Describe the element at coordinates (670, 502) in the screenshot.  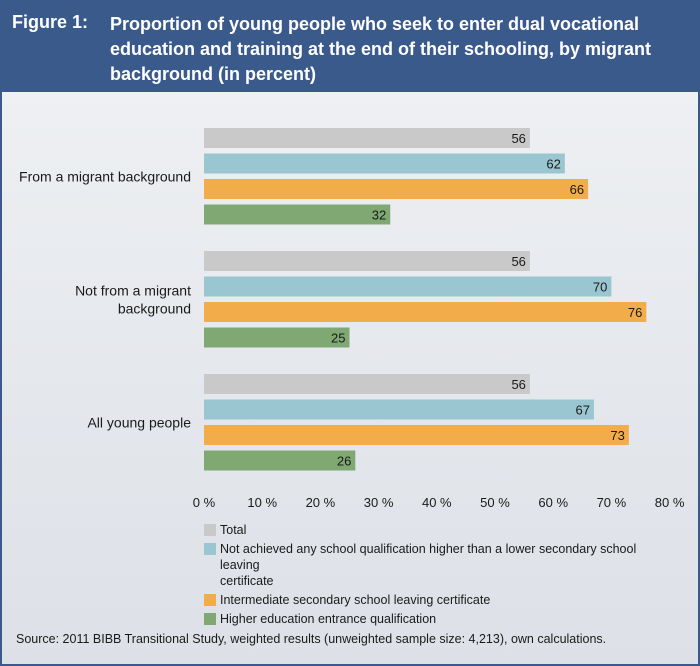
I see `x-tick-label-80: 80 %` at that location.